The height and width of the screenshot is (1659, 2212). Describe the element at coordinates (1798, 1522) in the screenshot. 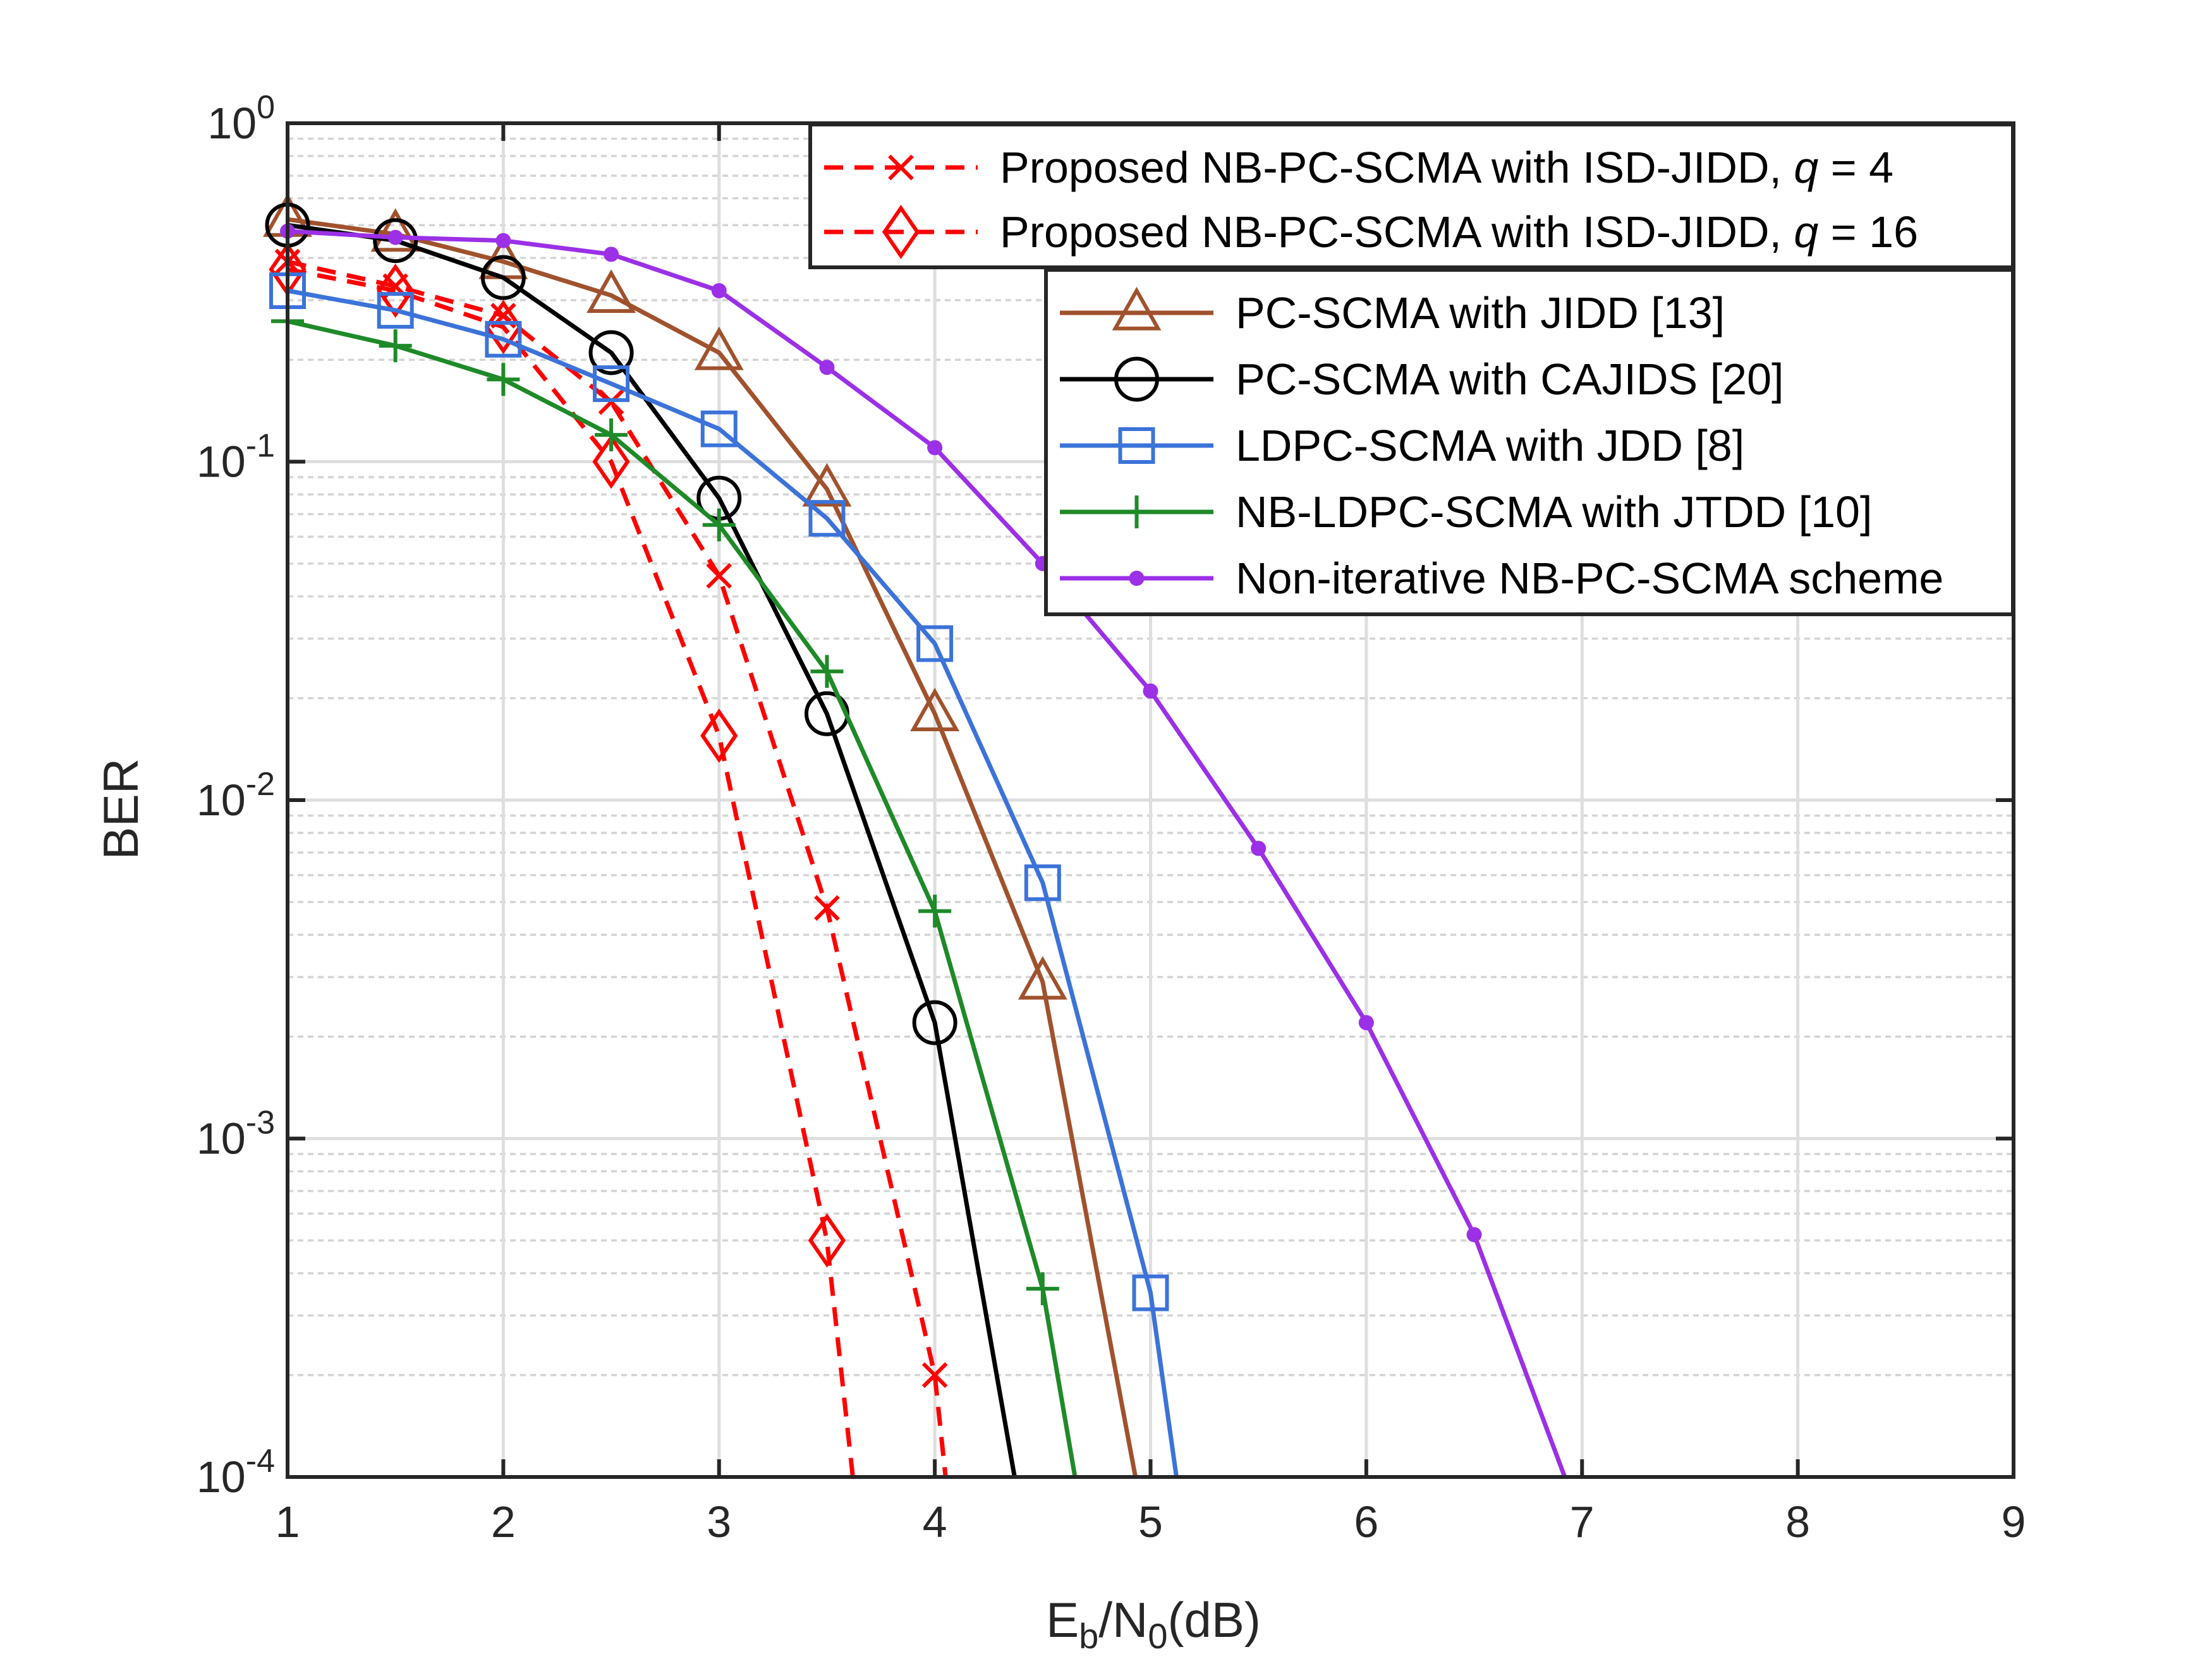

I see `x-tick-label: 8` at that location.